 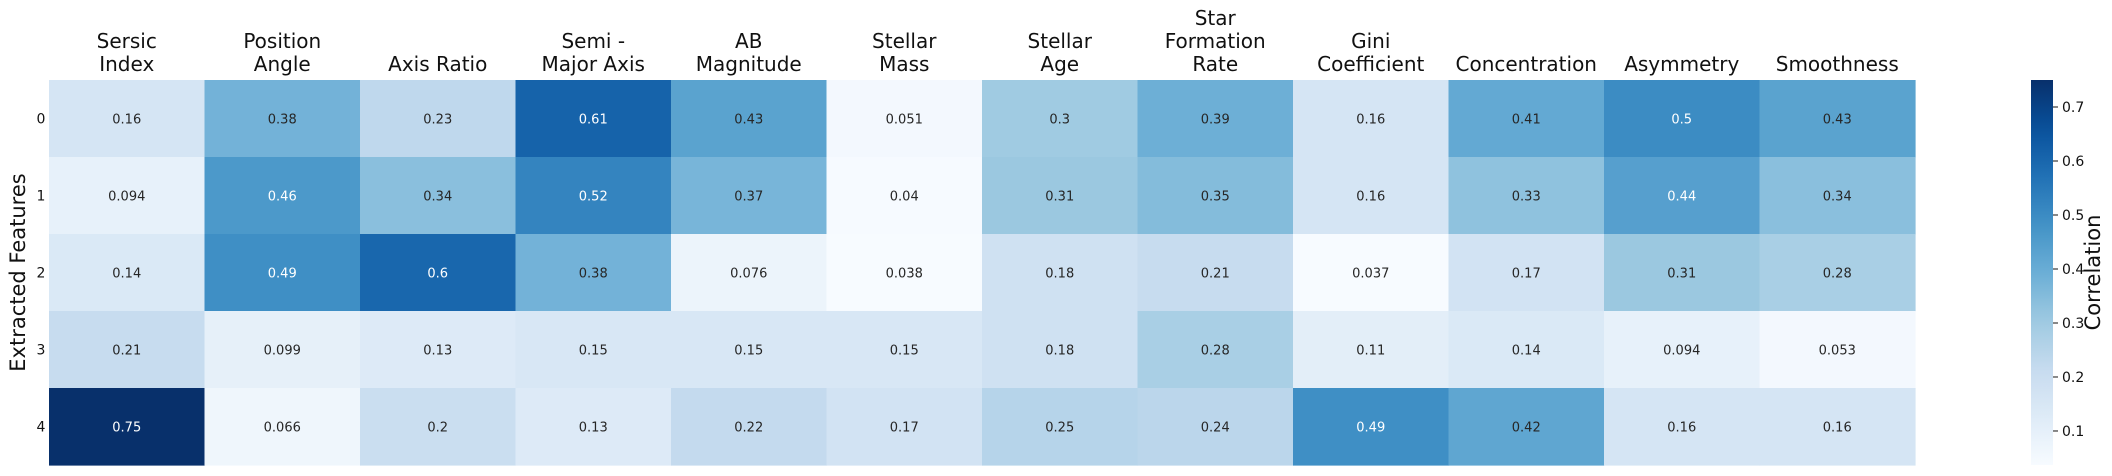 I want to click on column-label: Semi -, so click(x=593, y=41).